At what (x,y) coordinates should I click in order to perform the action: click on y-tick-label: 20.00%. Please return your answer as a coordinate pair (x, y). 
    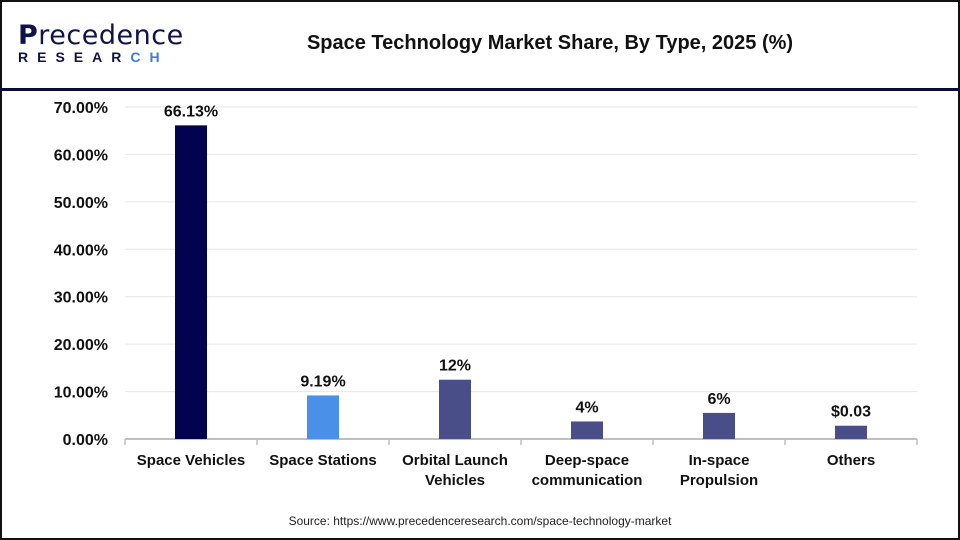
    Looking at the image, I should click on (81, 345).